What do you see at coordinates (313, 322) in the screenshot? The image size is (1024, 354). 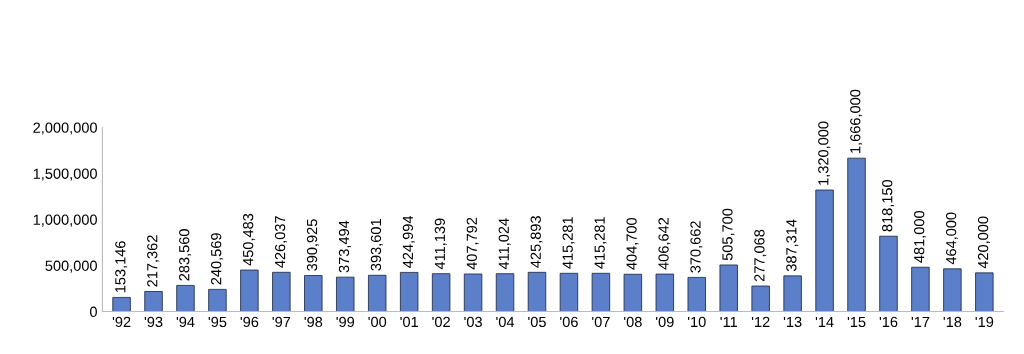 I see `x-tick-label: '98` at bounding box center [313, 322].